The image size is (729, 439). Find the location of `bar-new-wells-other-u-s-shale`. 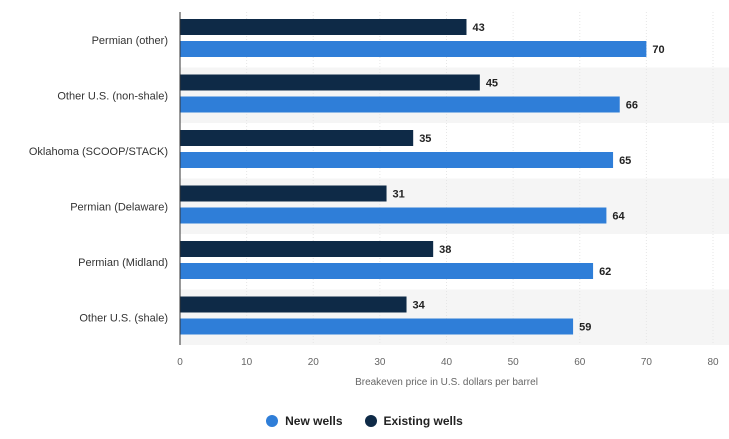

bar-new-wells-other-u-s-shale is located at coordinates (377, 326).